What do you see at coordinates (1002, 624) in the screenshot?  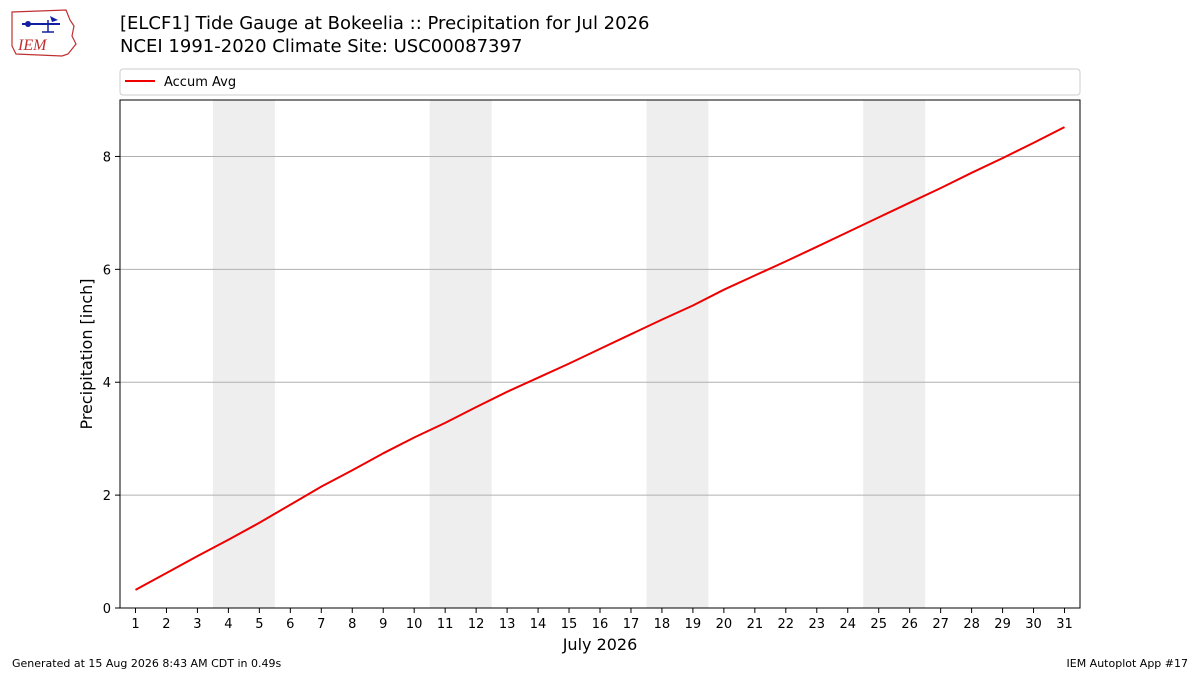 I see `x-tick-label: 29` at bounding box center [1002, 624].